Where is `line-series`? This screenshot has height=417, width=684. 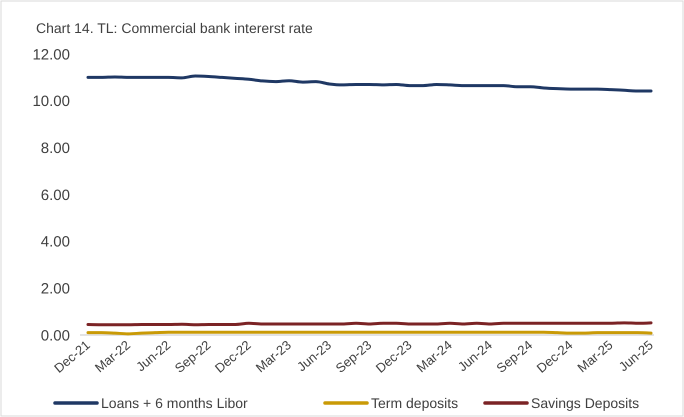
line-series is located at coordinates (369, 83).